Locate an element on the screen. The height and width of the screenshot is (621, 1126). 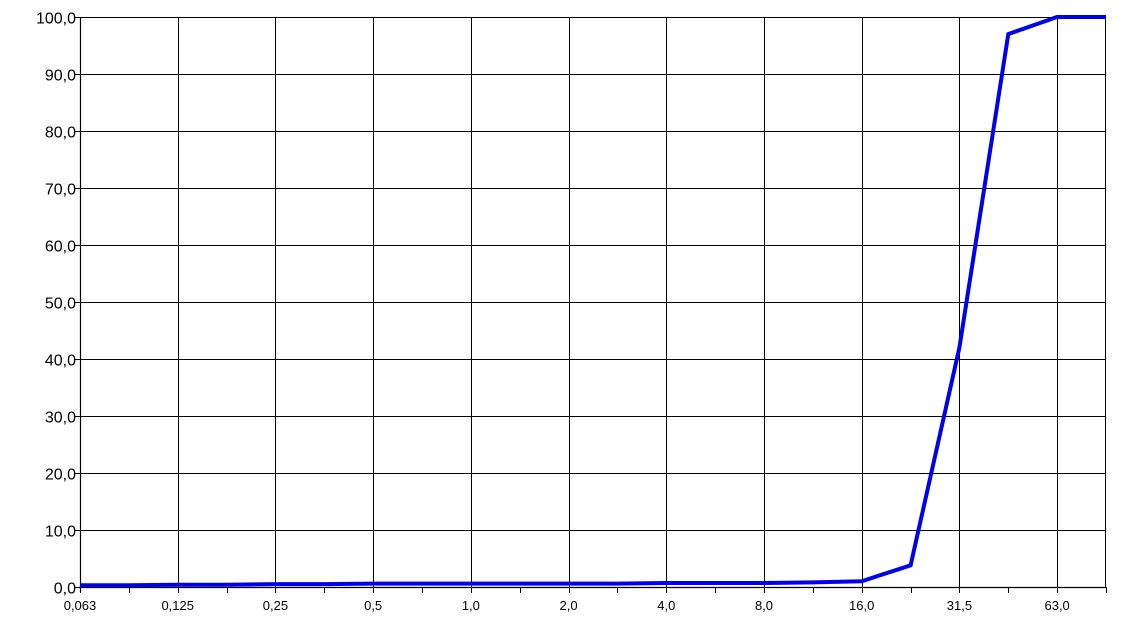
x-tick-label: 8,0 is located at coordinates (764, 605).